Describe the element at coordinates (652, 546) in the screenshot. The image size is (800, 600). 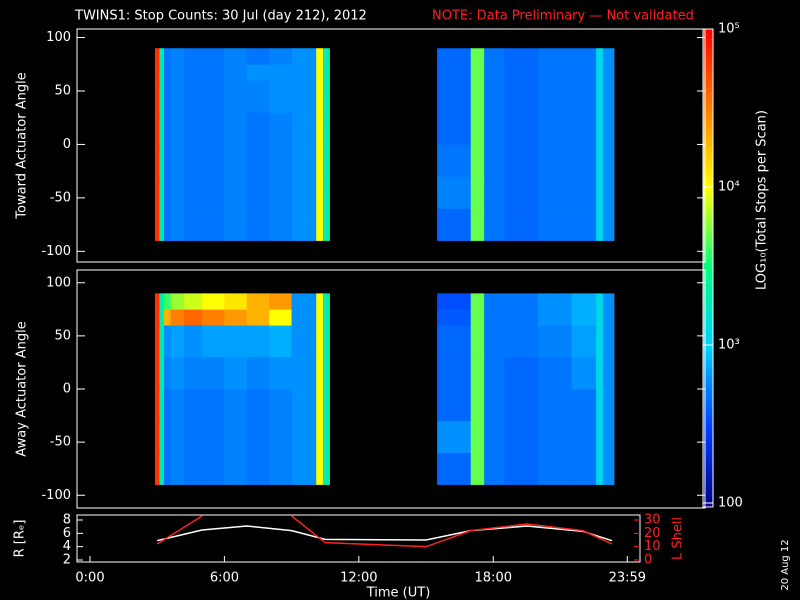
I see `y2-tick-label: 10` at that location.